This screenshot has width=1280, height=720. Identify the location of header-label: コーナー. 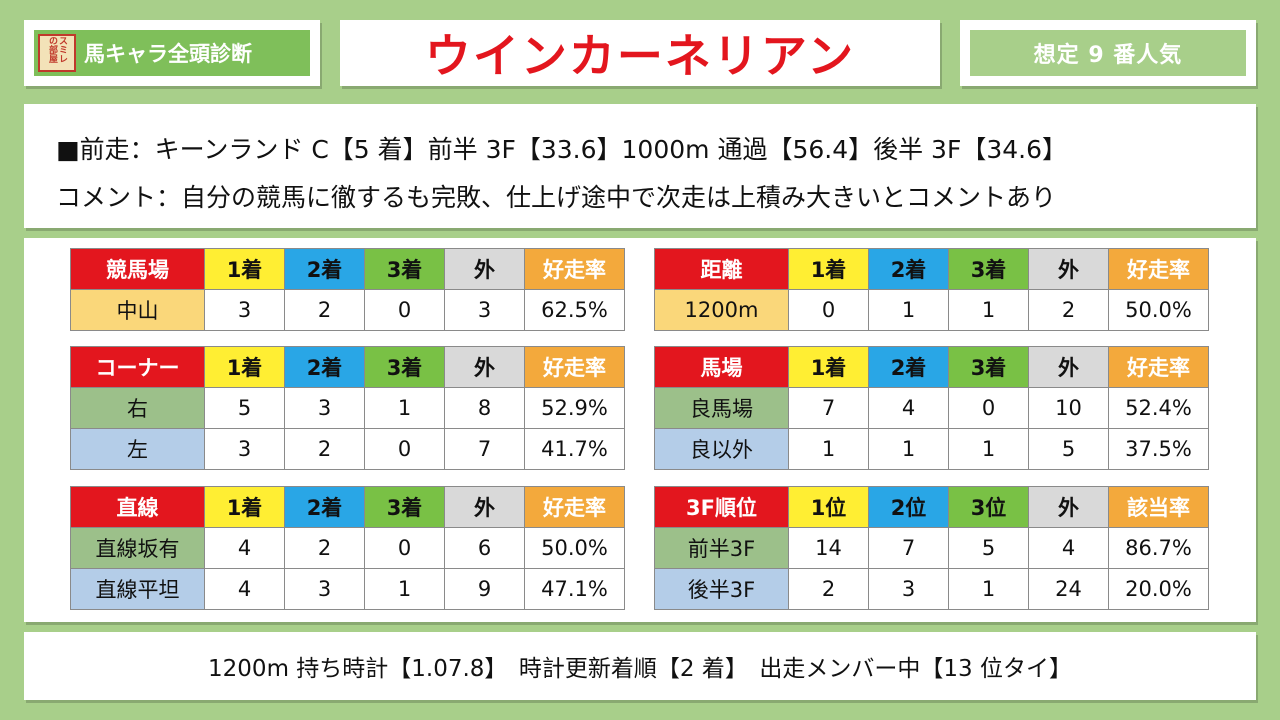
(137, 367).